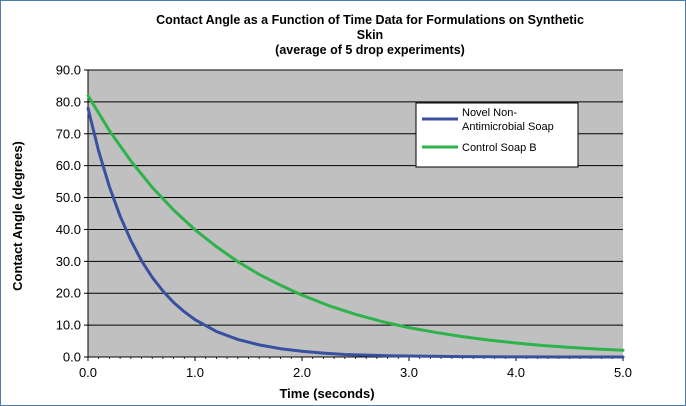  I want to click on x-tick-label-2: 2.0, so click(302, 372).